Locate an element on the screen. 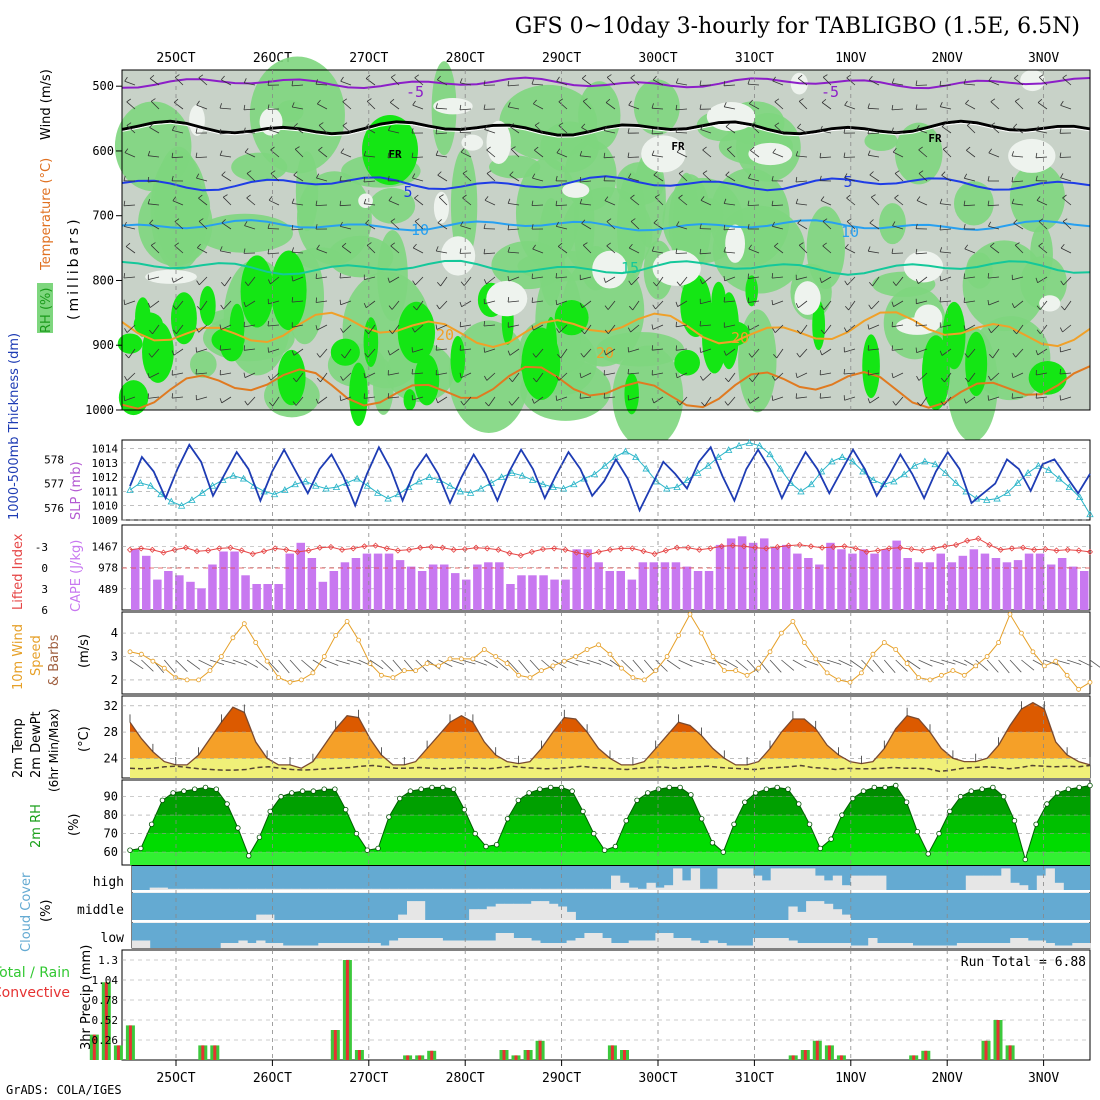 The image size is (1100, 1100). top-axis-tick-label: 30OCT is located at coordinates (657, 58).